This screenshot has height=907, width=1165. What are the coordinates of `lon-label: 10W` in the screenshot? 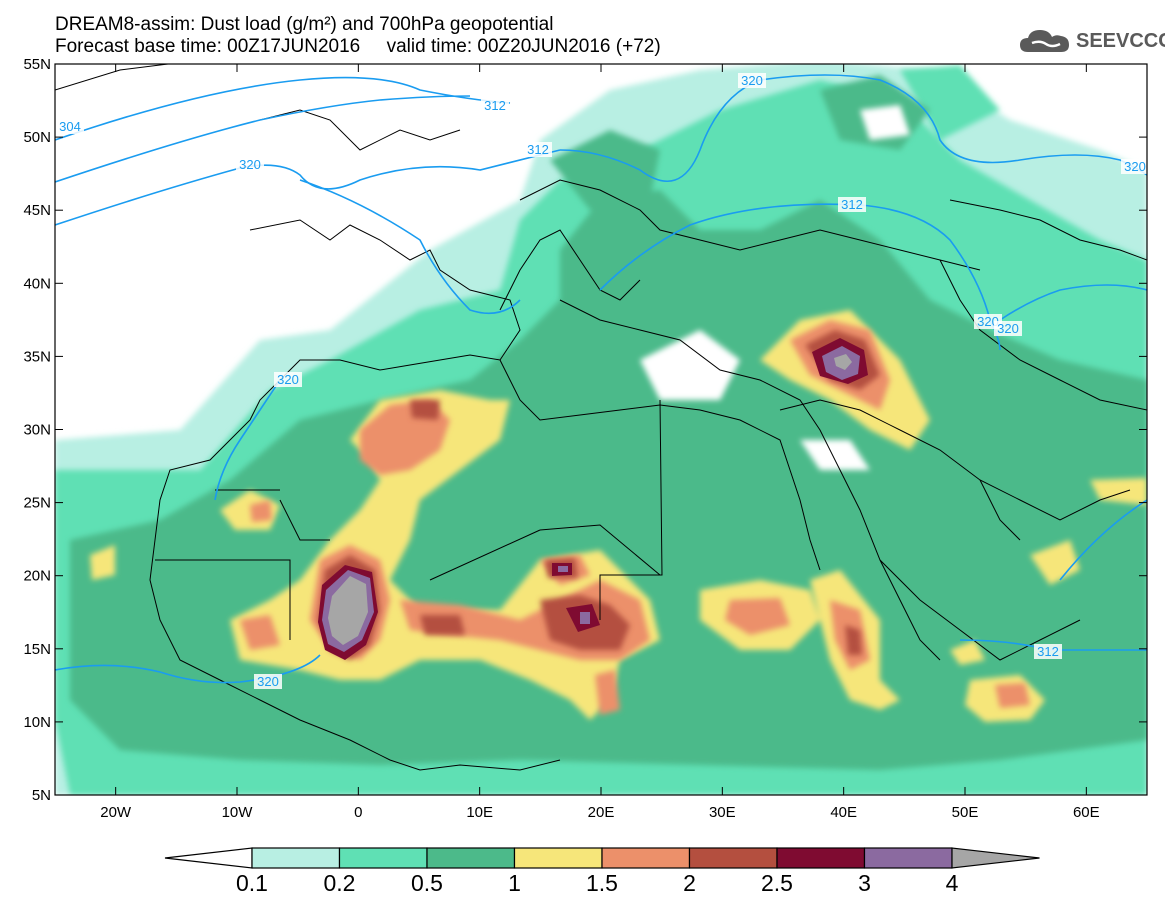 It's located at (238, 812).